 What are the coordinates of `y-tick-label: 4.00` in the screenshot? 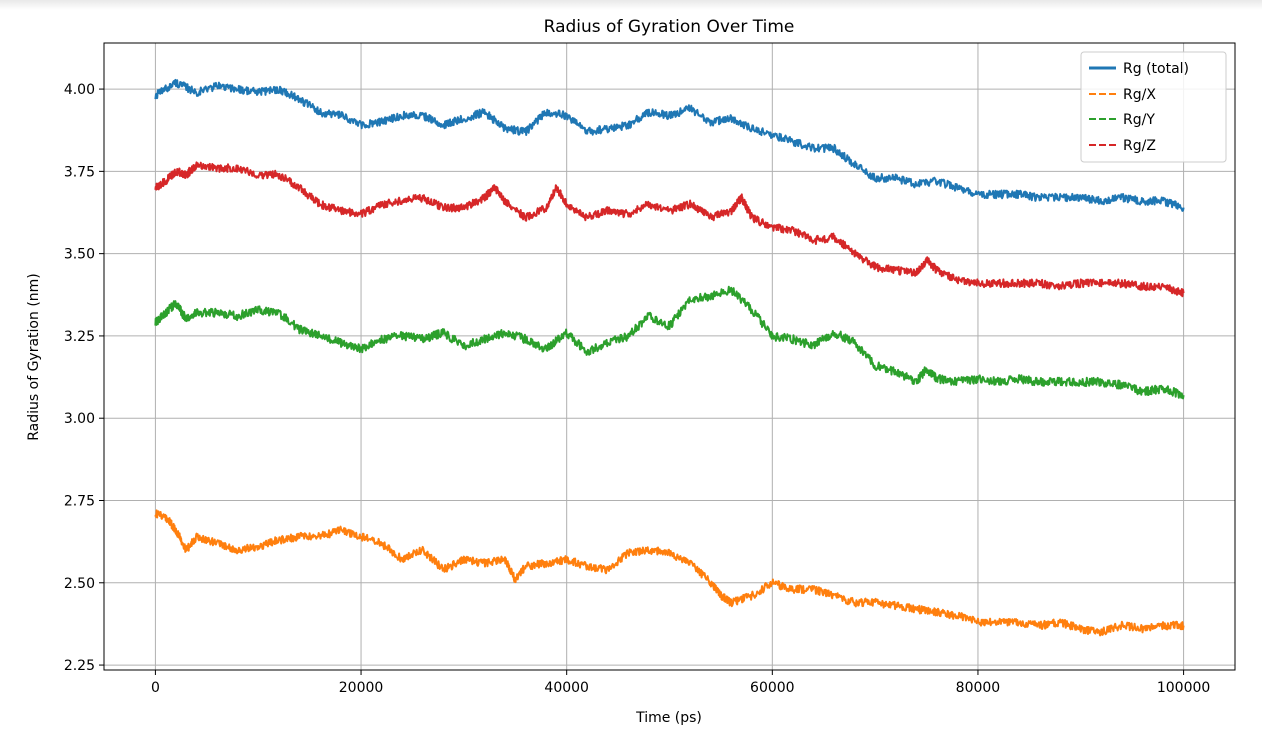 It's located at (79, 90).